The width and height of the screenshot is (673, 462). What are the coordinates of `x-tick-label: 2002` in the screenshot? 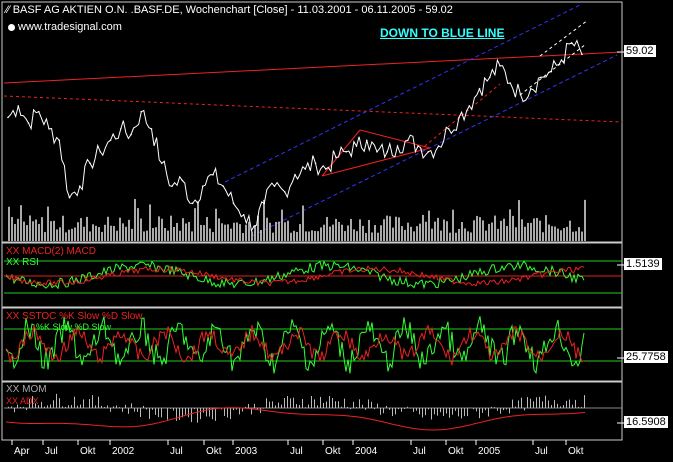 It's located at (123, 451).